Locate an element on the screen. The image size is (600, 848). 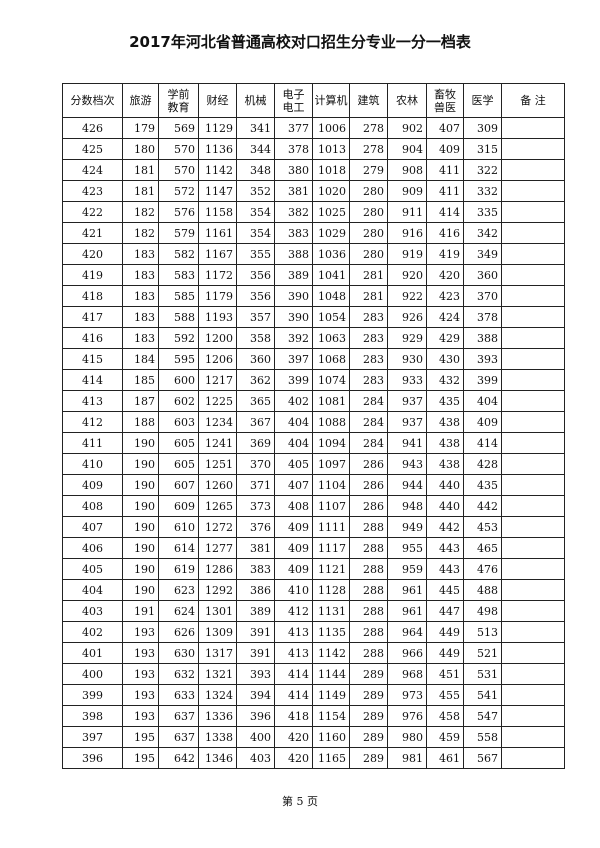
count-cell: 1029 is located at coordinates (331, 233).